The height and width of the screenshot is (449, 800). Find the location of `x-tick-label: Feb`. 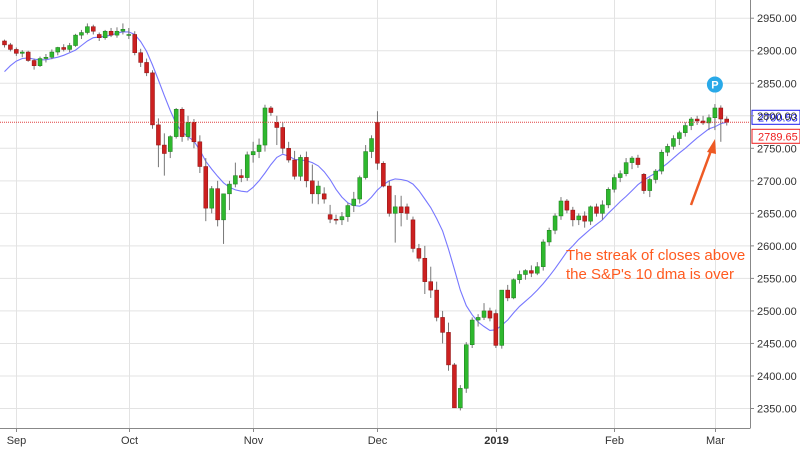

x-tick-label: Feb is located at coordinates (614, 441).